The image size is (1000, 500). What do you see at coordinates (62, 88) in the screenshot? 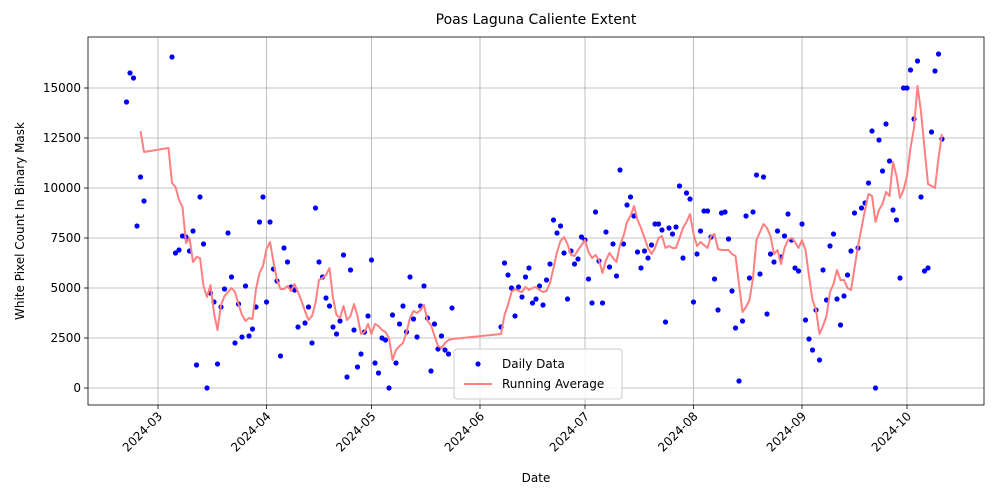
I see `y-tick-label: 15000` at bounding box center [62, 88].